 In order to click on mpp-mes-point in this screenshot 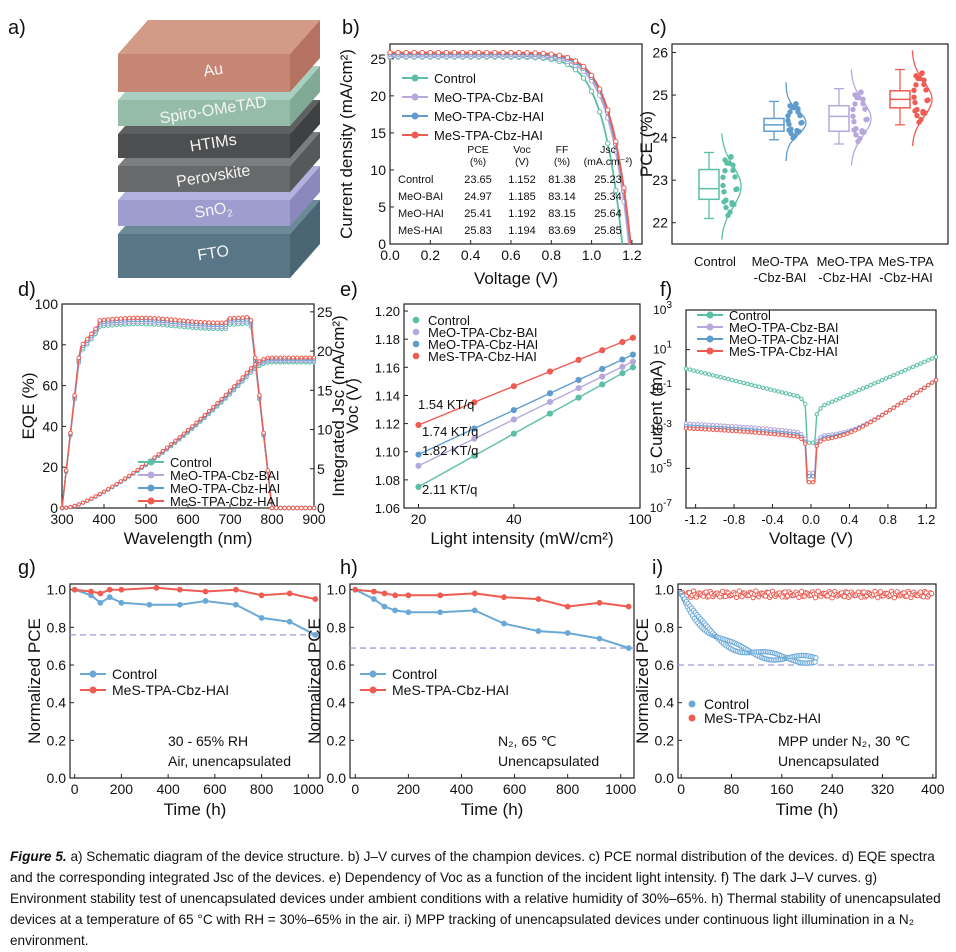, I will do `click(932, 593)`.